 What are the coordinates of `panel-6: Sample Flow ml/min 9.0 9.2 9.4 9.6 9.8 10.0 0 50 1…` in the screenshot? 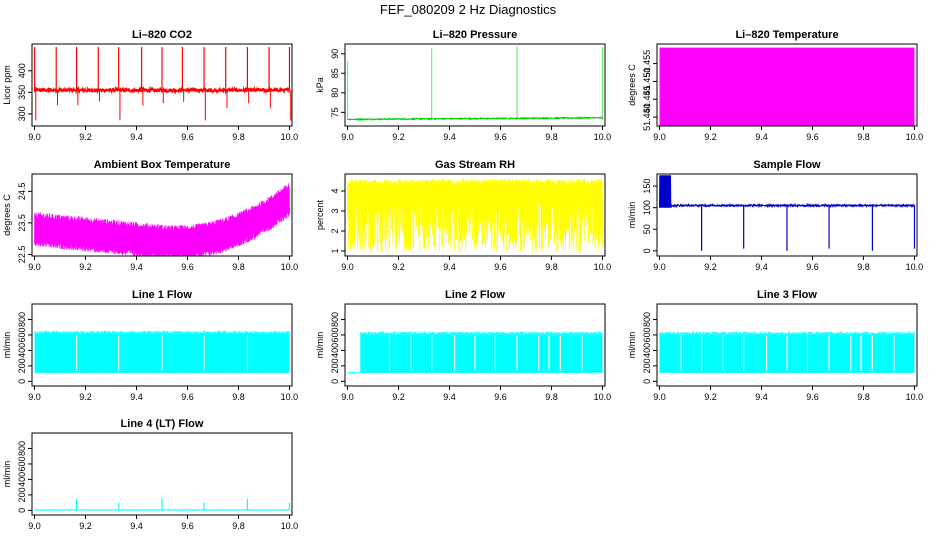 It's located at (775, 215).